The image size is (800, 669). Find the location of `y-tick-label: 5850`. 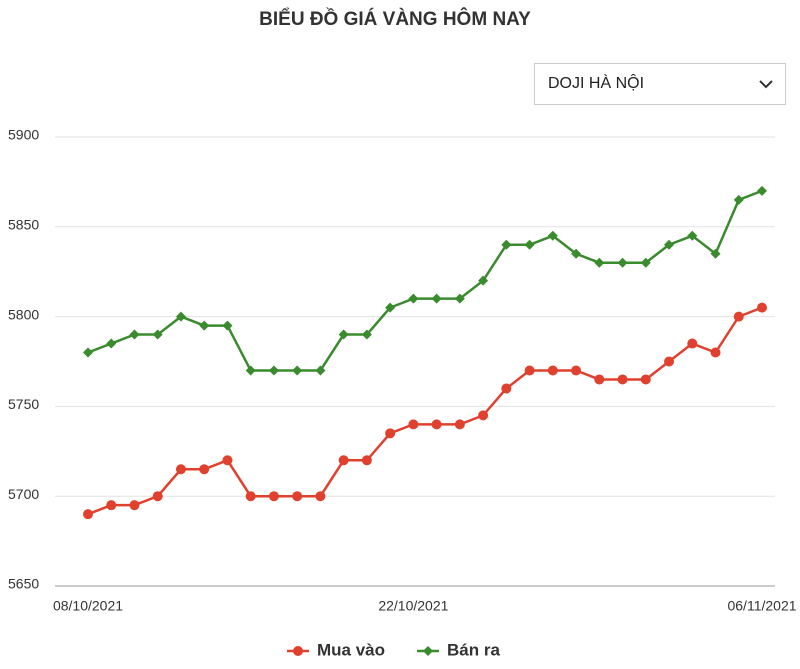

y-tick-label: 5850 is located at coordinates (23, 225).